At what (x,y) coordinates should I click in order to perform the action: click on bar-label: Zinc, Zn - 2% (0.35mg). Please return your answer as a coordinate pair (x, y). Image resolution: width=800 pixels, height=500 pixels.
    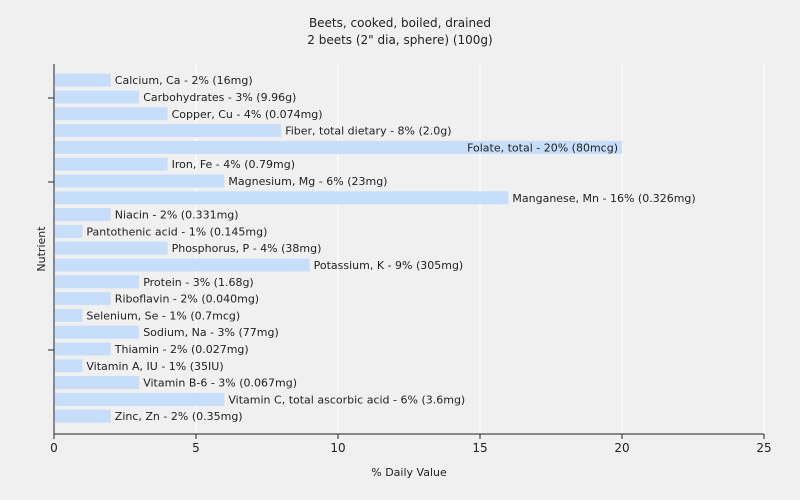
    Looking at the image, I should click on (179, 416).